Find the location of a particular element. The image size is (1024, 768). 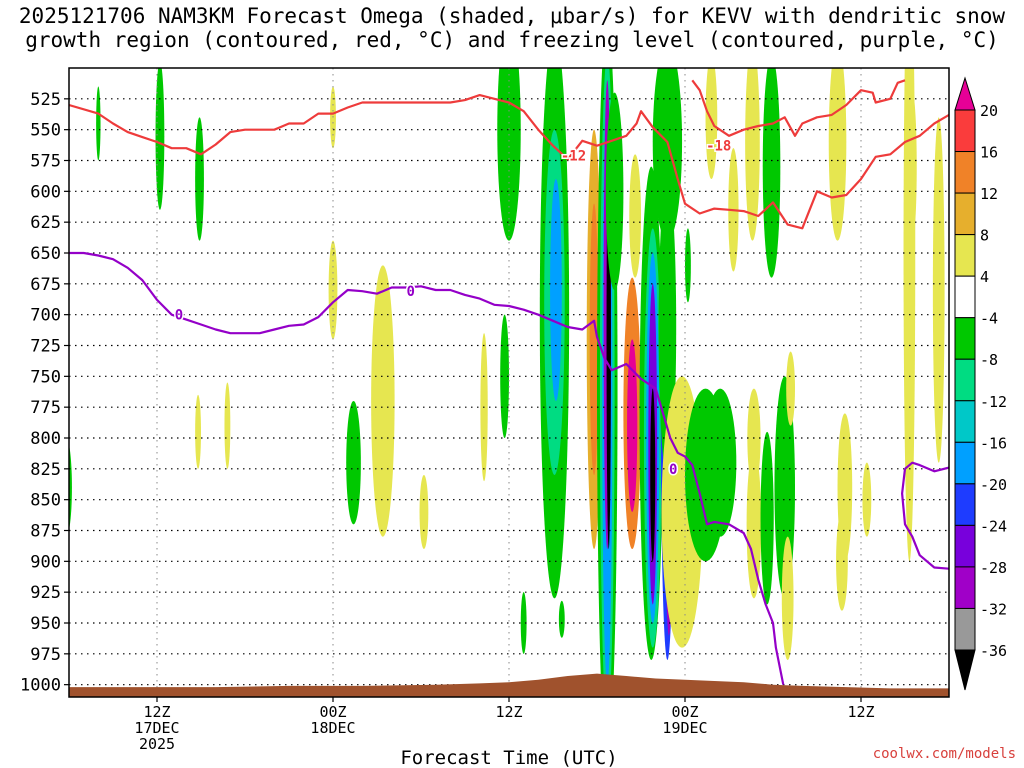

colorbar-bottom-arrow is located at coordinates (965, 670).